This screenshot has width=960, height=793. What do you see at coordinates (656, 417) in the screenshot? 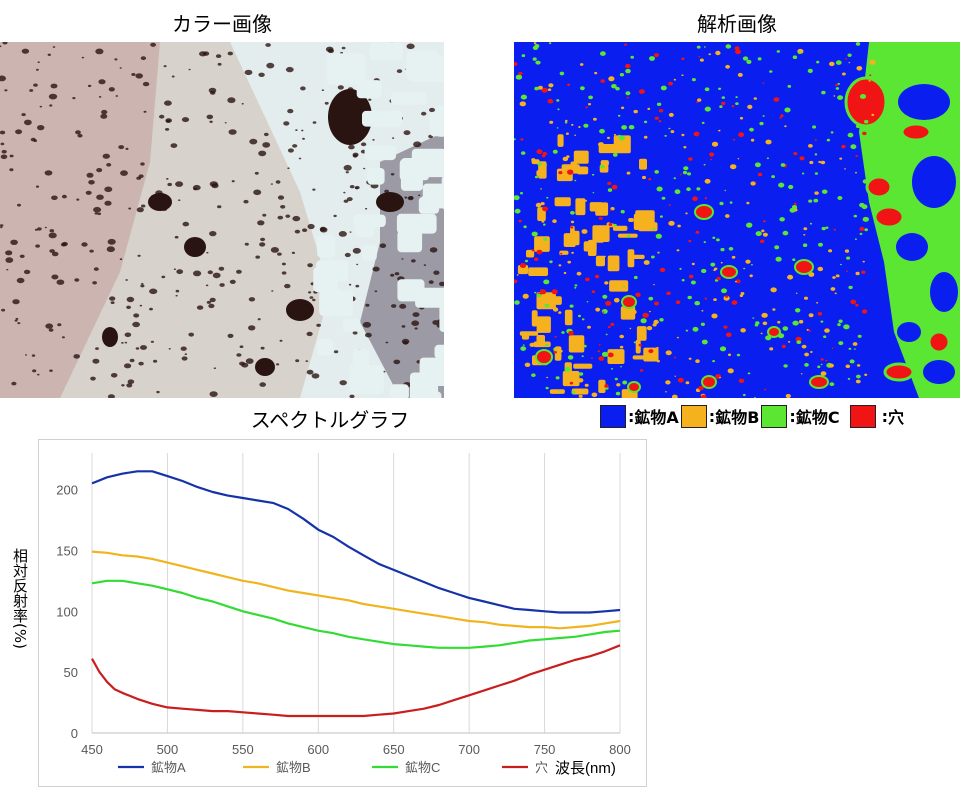
I see `legend-label-mineral-a: 鉱物A` at bounding box center [656, 417].